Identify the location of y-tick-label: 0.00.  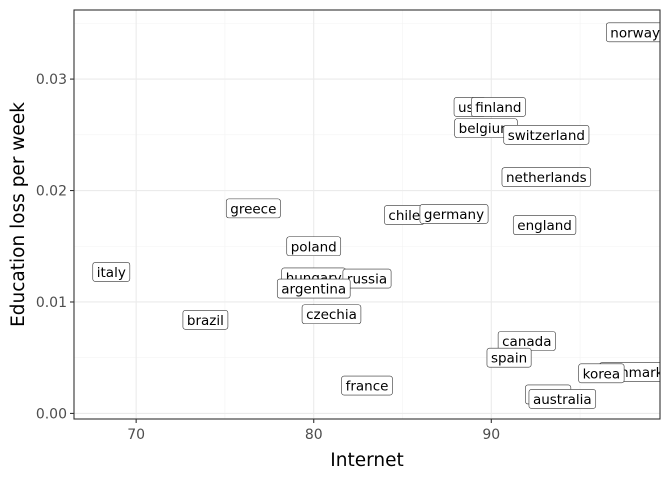
(51, 414).